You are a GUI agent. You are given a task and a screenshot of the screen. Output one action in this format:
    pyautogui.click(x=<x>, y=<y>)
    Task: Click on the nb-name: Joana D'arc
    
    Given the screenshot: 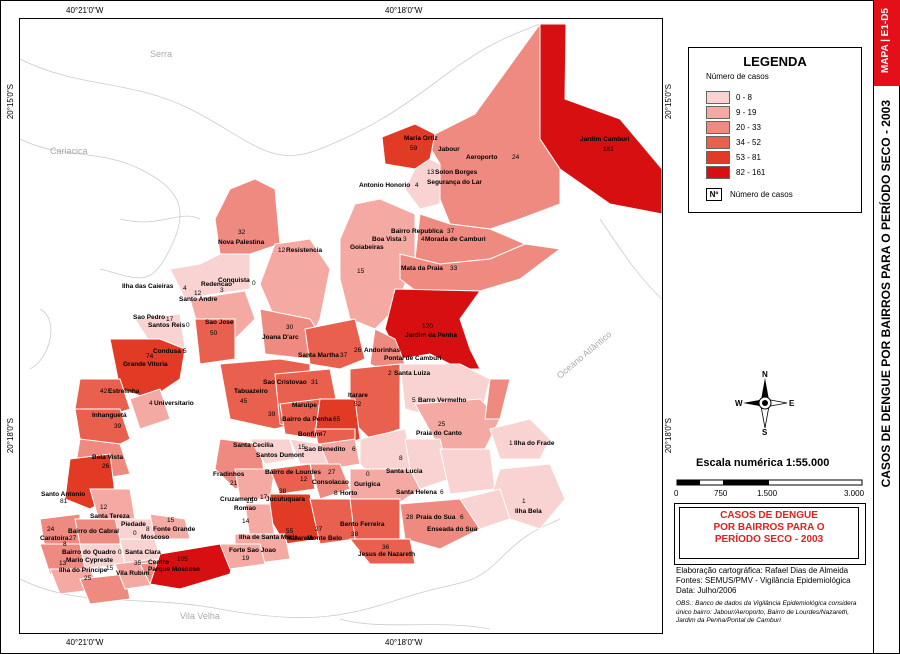 What is the action you would take?
    pyautogui.click(x=280, y=337)
    